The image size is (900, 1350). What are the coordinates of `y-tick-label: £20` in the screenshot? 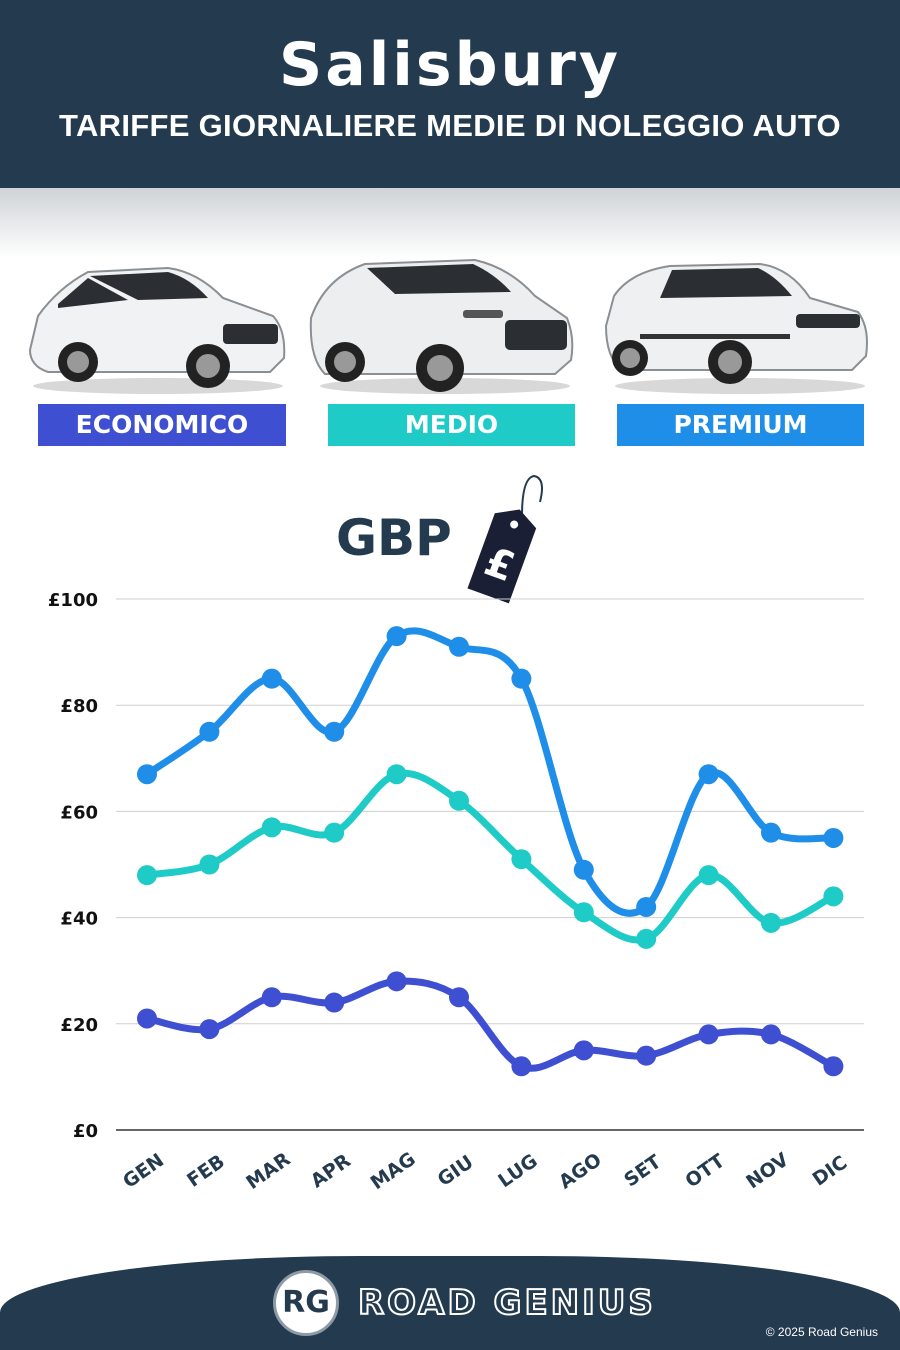 It's located at (79, 1025).